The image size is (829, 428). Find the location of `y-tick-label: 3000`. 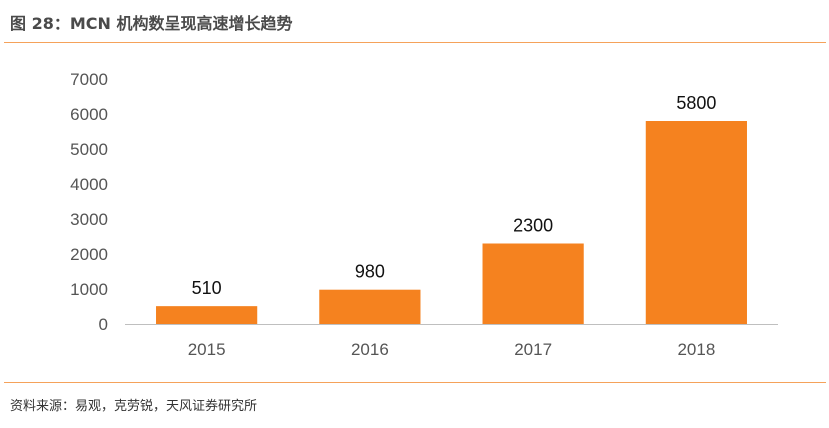

y-tick-label: 3000 is located at coordinates (89, 219).